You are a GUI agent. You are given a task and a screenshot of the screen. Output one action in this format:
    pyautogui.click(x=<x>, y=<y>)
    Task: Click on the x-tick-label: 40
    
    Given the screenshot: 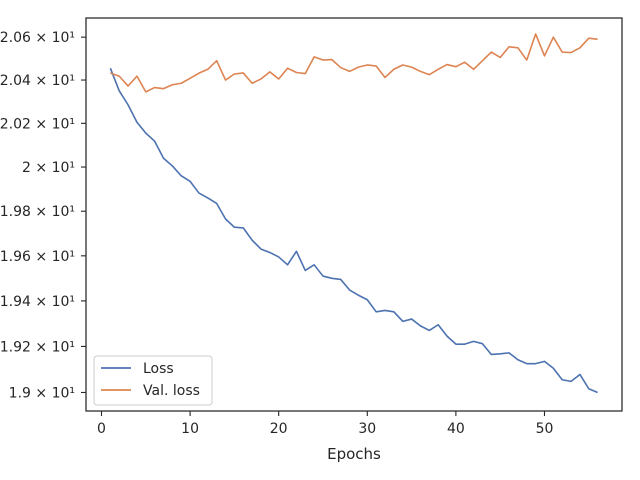 What is the action you would take?
    pyautogui.click(x=456, y=429)
    